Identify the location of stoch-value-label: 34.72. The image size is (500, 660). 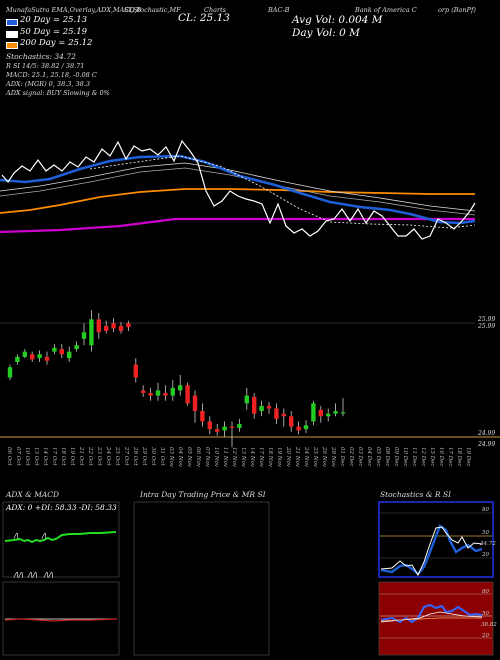
(488, 544).